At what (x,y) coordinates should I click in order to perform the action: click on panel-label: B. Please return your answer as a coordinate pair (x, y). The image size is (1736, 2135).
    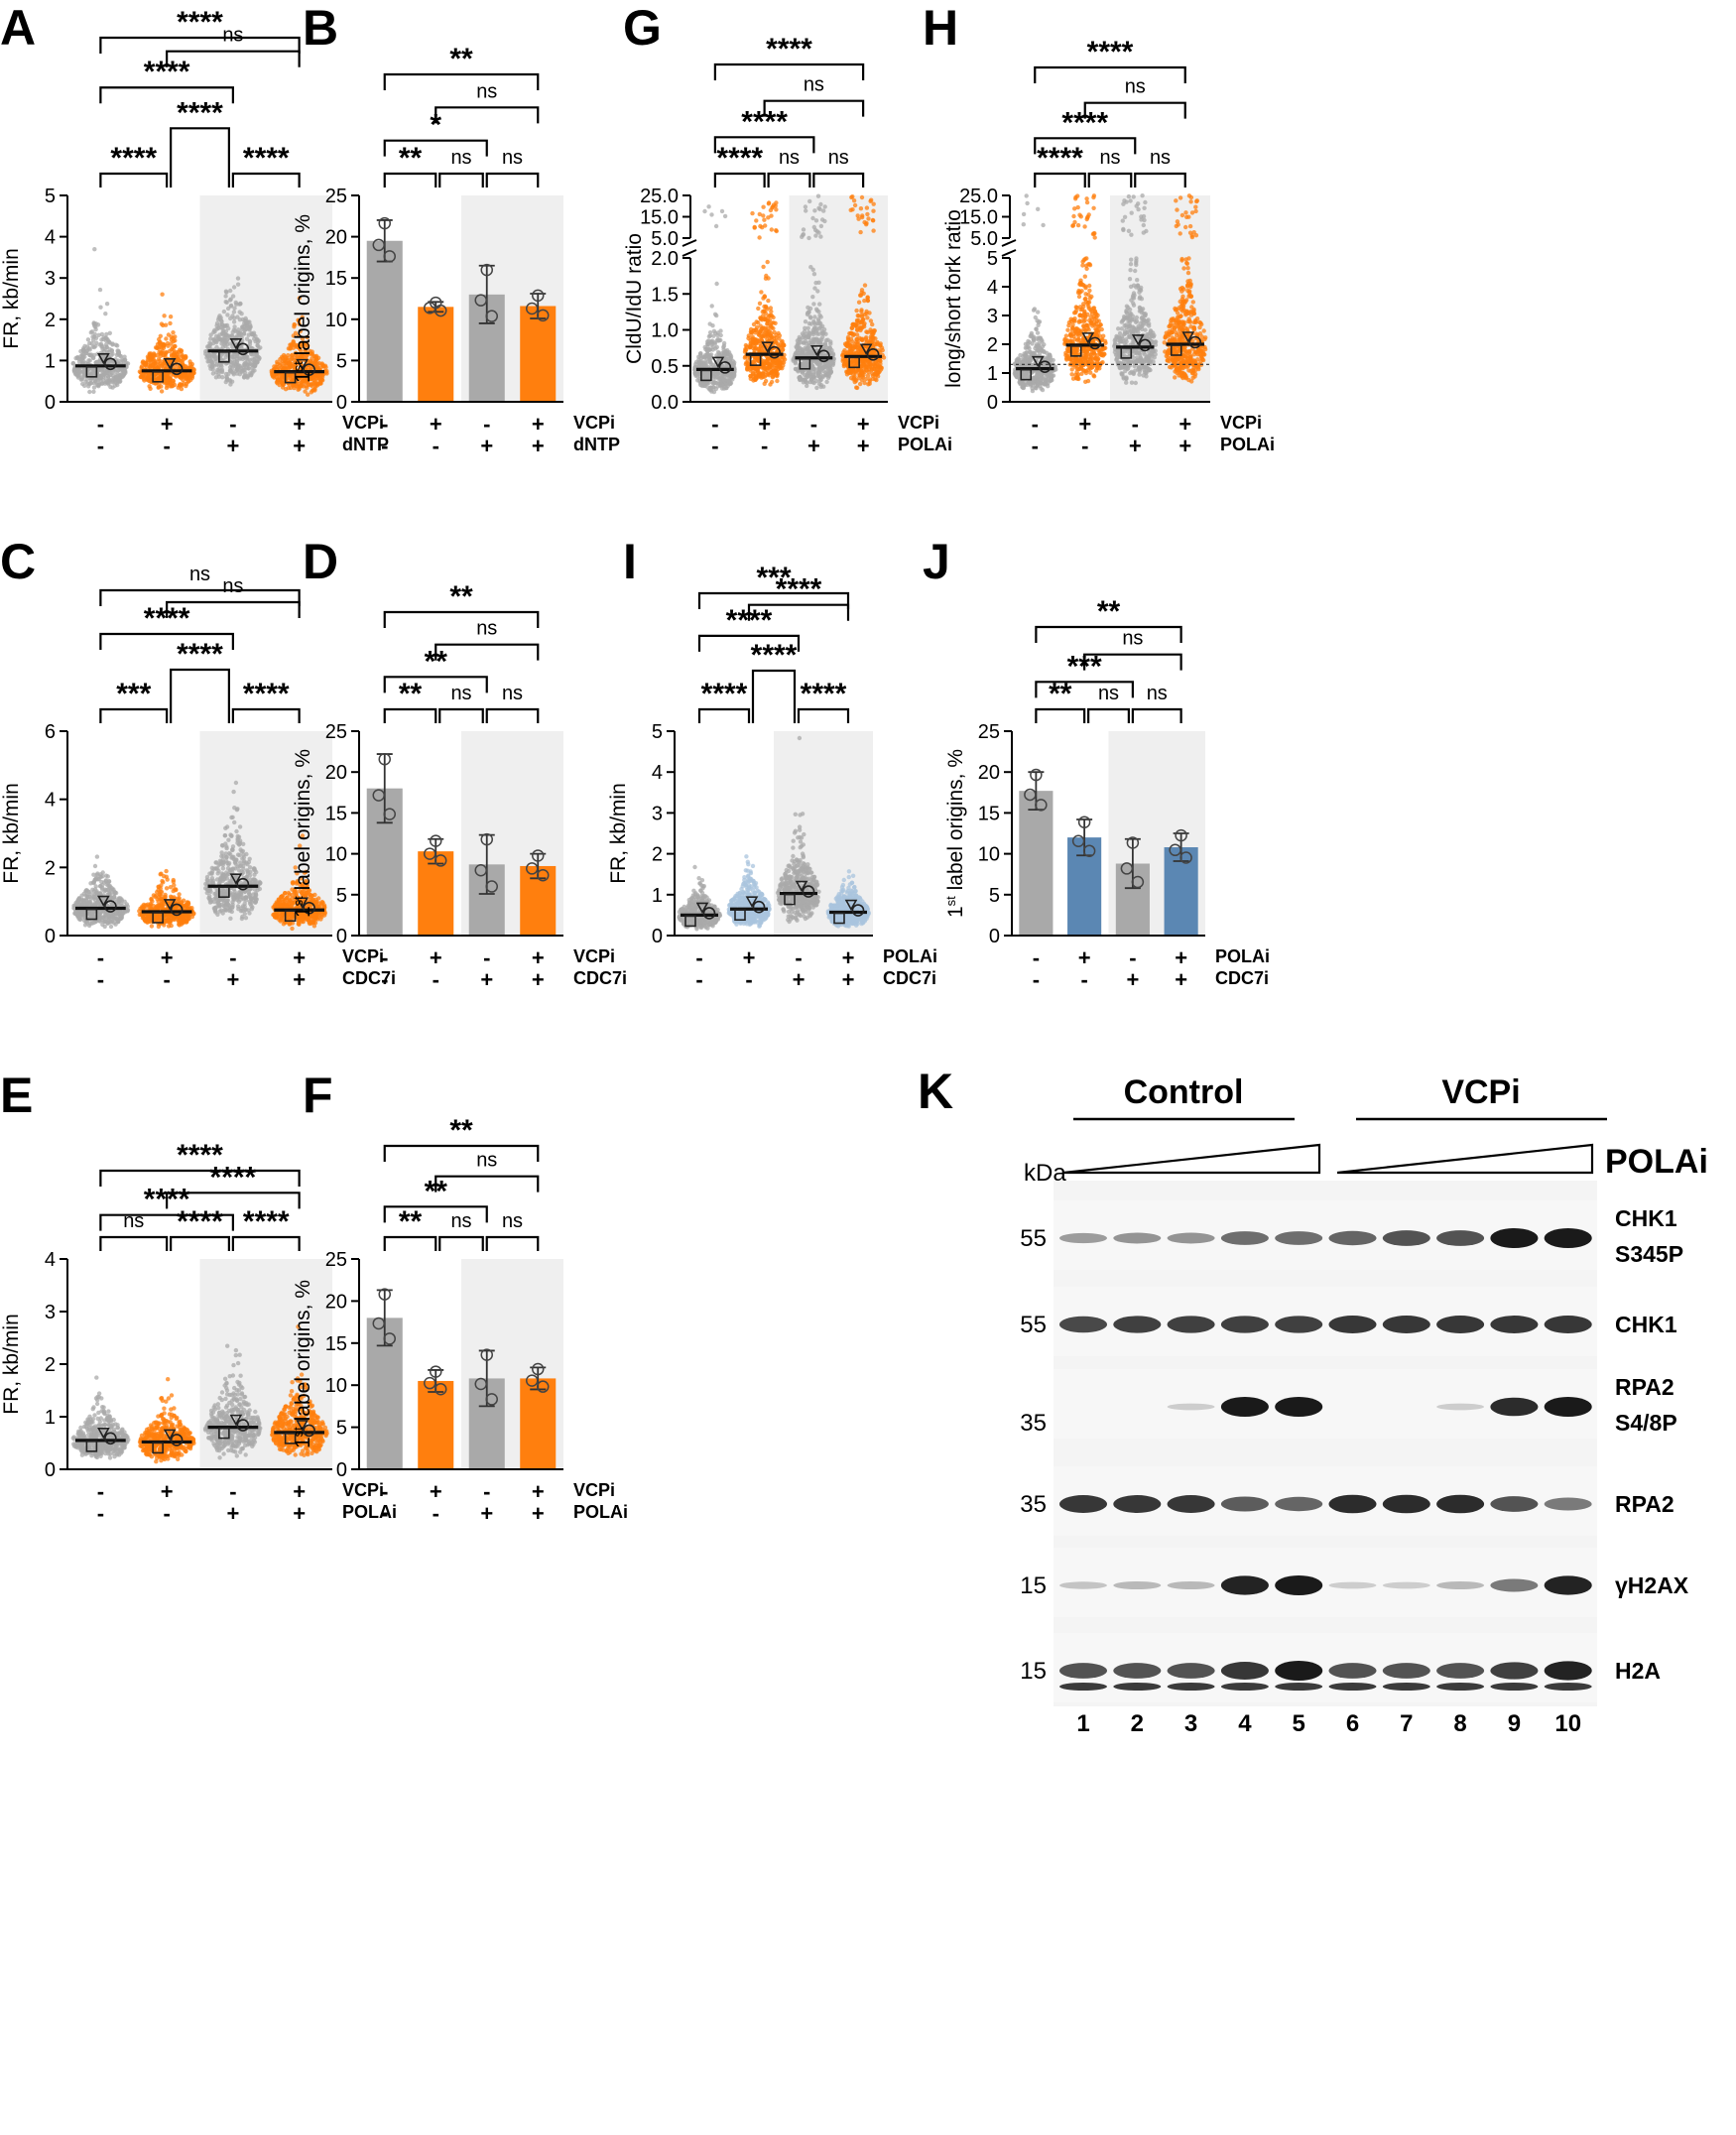
    Looking at the image, I should click on (320, 28).